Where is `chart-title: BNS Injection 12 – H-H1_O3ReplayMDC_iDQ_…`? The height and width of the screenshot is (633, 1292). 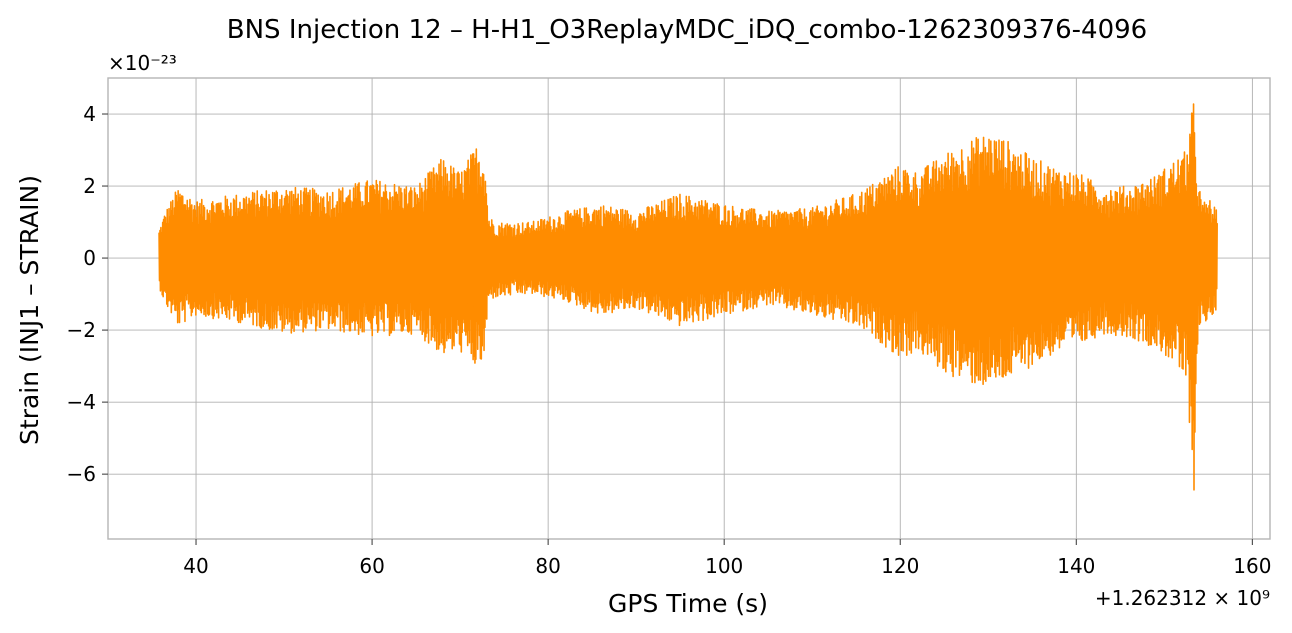 chart-title: BNS Injection 12 – H-H1_O3ReplayMDC_iDQ_… is located at coordinates (687, 30).